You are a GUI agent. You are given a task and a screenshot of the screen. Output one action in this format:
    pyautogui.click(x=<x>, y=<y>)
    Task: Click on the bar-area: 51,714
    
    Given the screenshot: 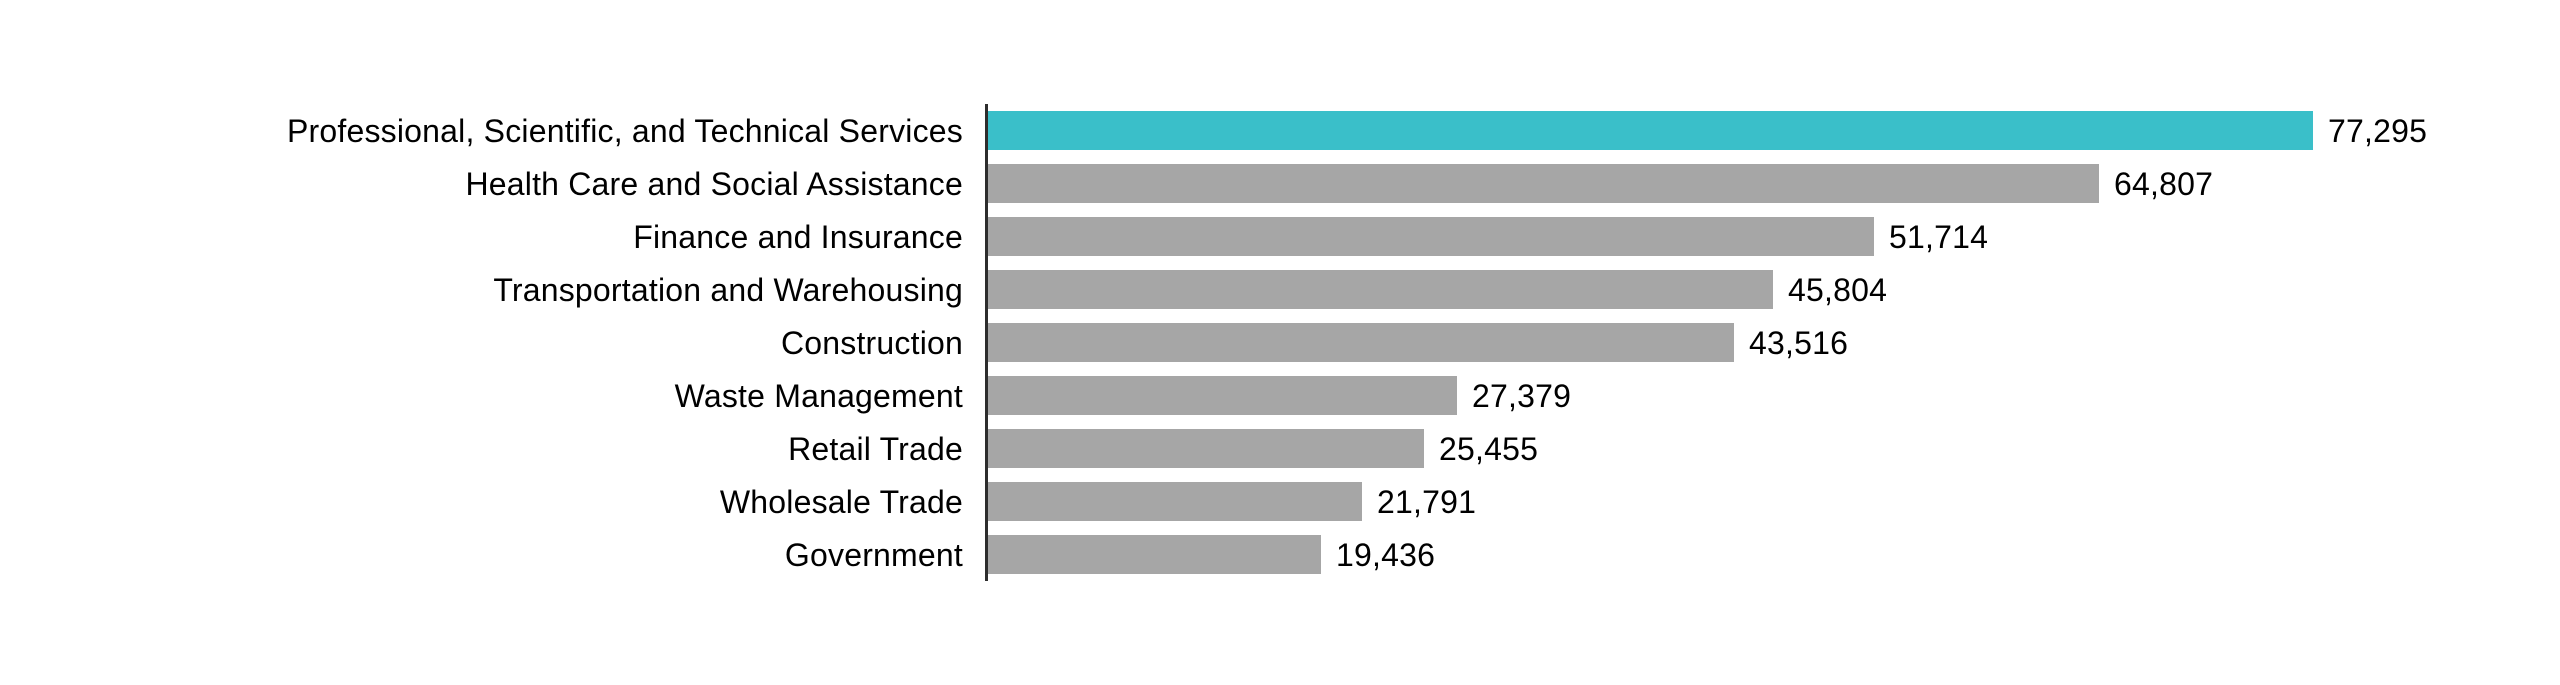 What is the action you would take?
    pyautogui.click(x=1772, y=236)
    